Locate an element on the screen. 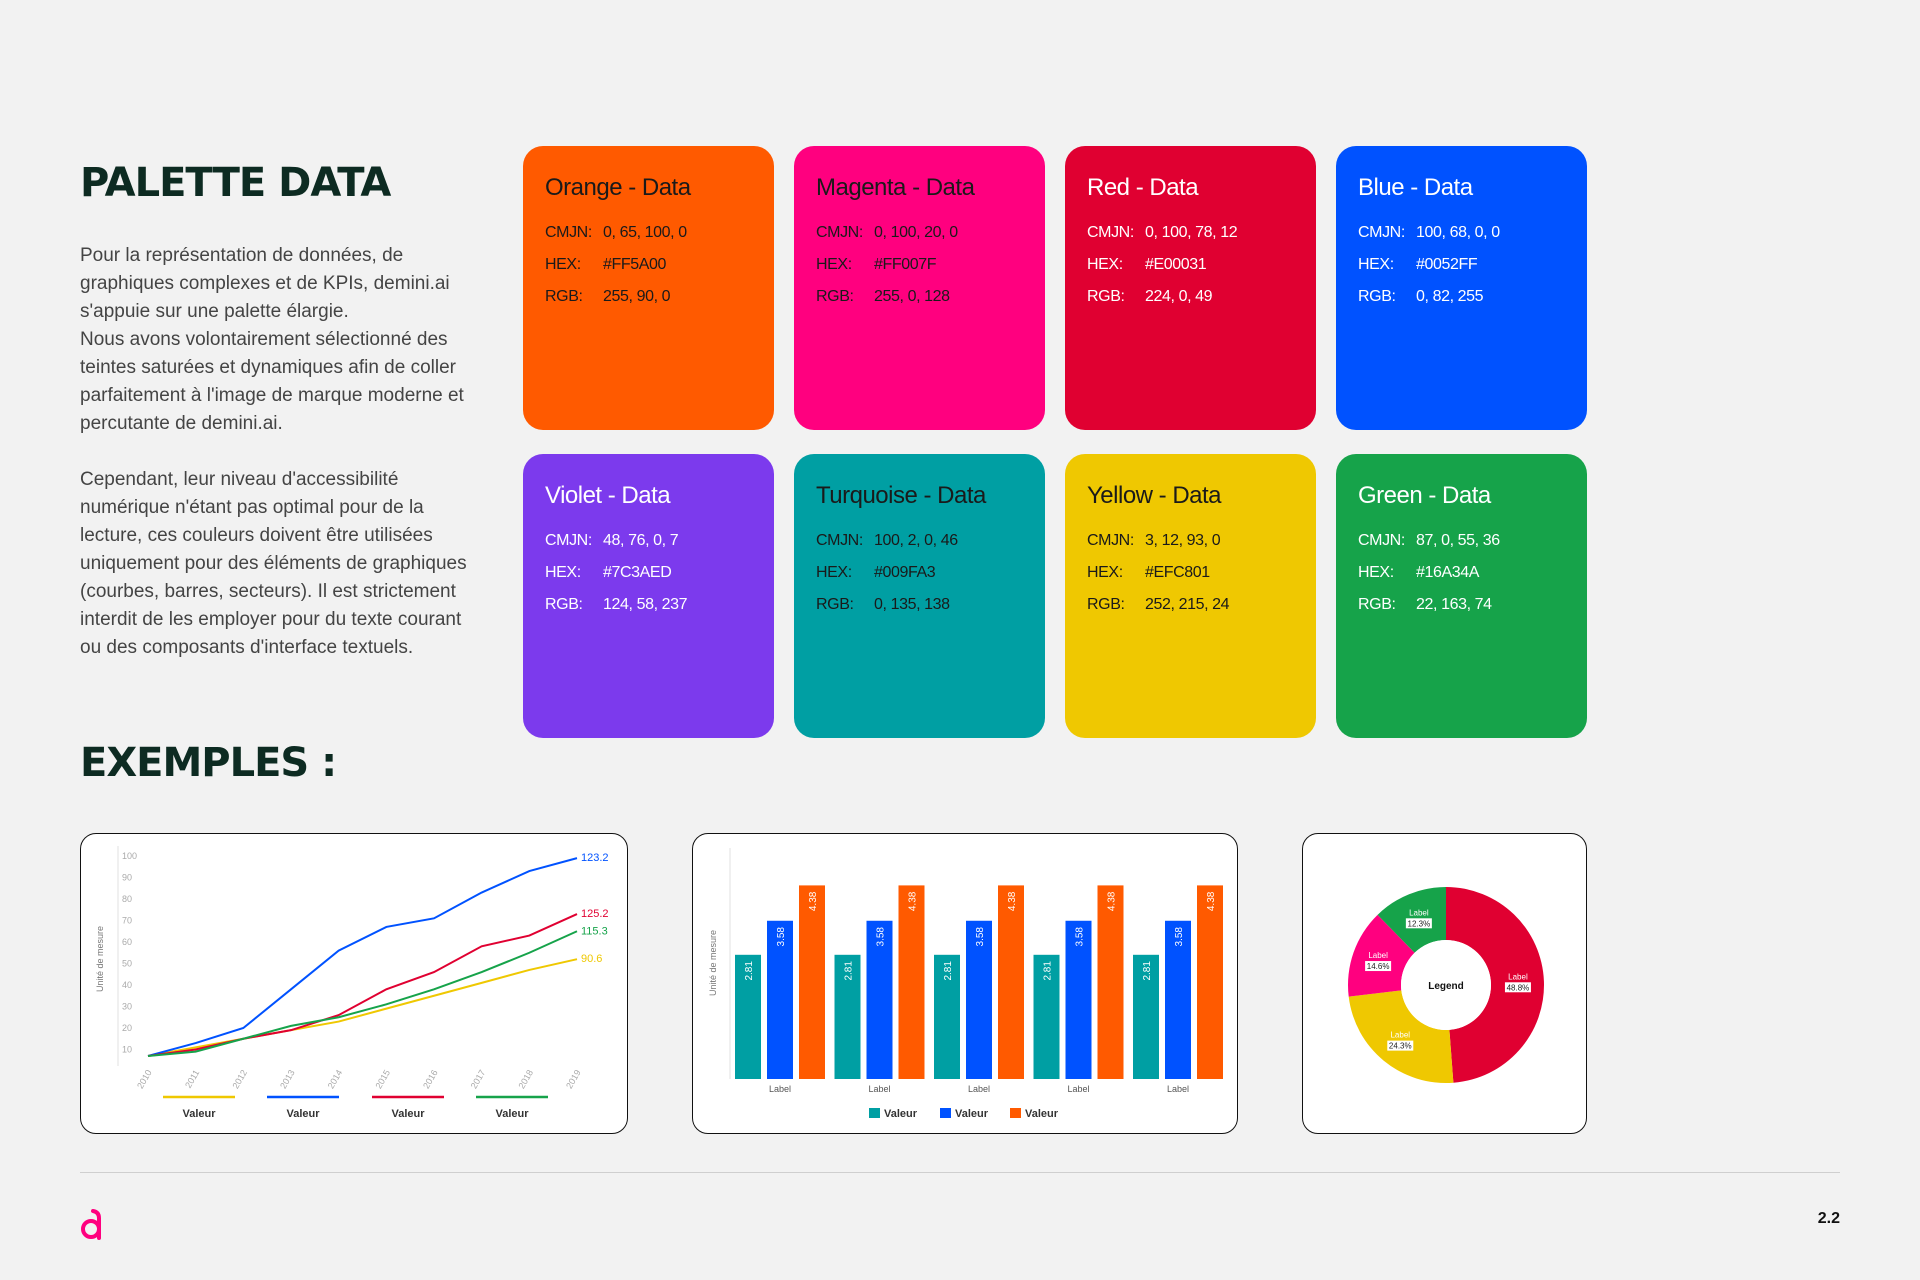 Image resolution: width=1920 pixels, height=1280 pixels. swatch-value: 0, 135, 138 is located at coordinates (912, 604).